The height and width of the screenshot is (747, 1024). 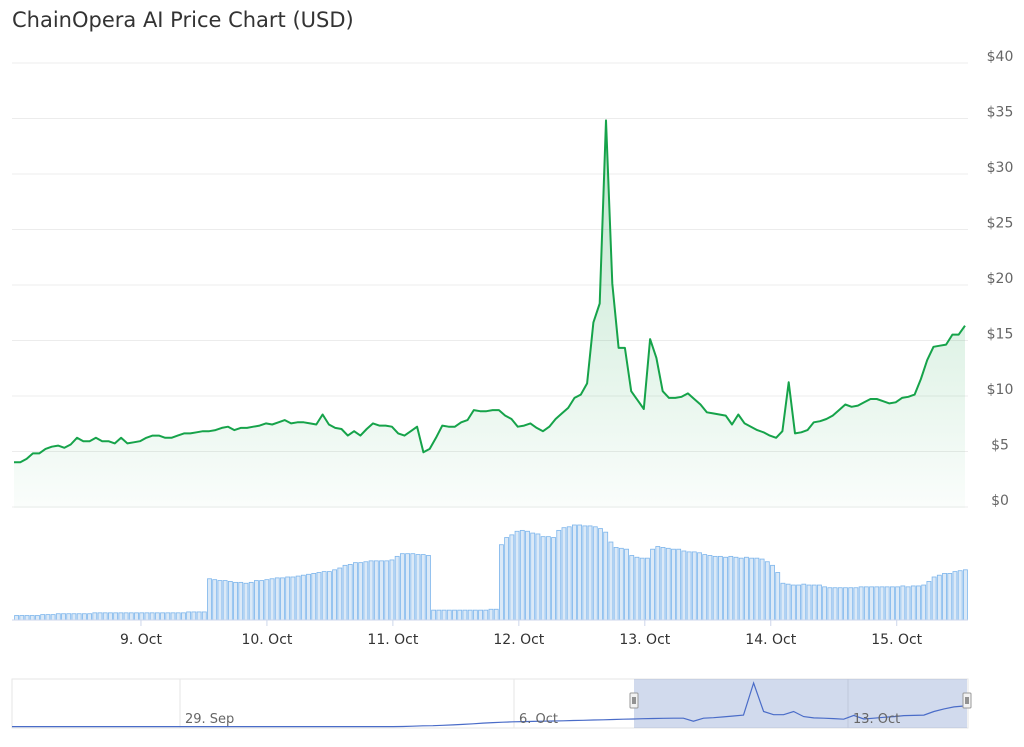 What do you see at coordinates (896, 640) in the screenshot?
I see `x-tick-label: 15. Oct` at bounding box center [896, 640].